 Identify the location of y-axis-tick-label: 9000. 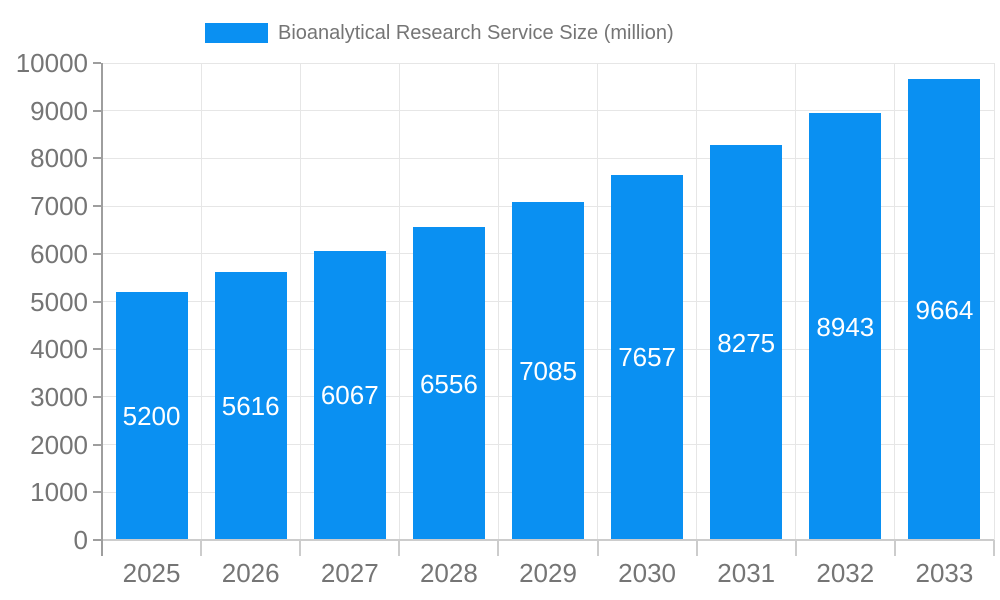
(59, 110).